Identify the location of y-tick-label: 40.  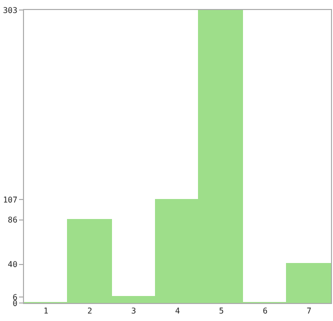
(13, 265).